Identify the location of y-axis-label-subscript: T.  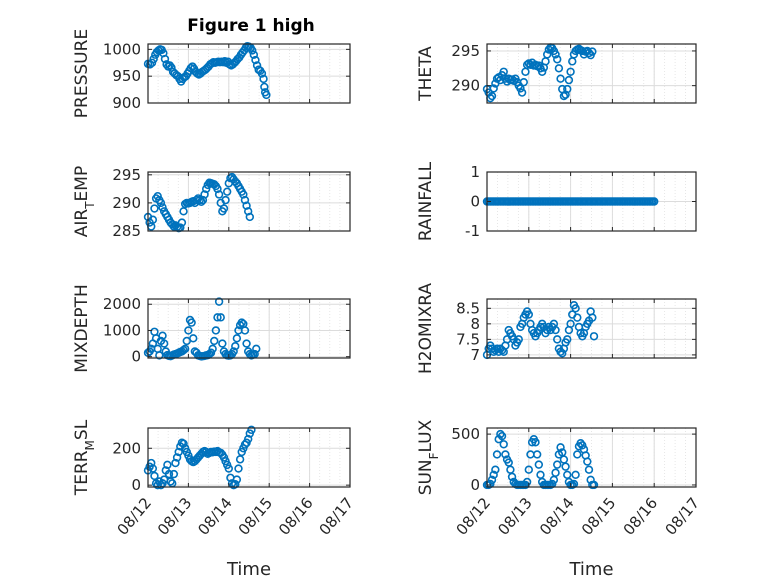
(90, 205).